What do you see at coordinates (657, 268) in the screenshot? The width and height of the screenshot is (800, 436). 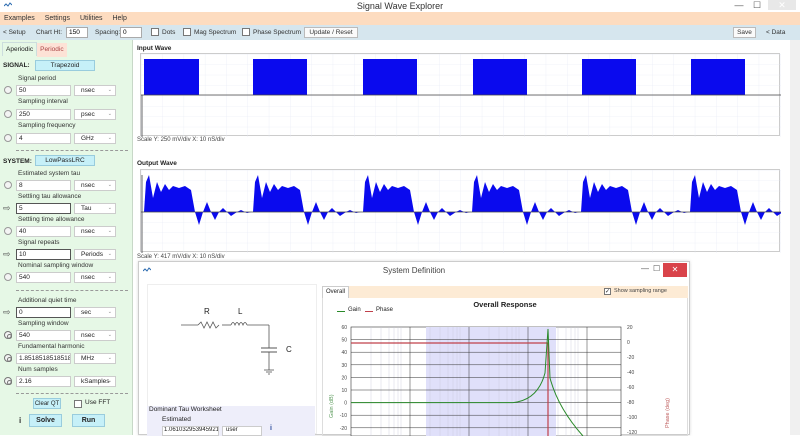 I see `dialog-maximize-button: ☐` at bounding box center [657, 268].